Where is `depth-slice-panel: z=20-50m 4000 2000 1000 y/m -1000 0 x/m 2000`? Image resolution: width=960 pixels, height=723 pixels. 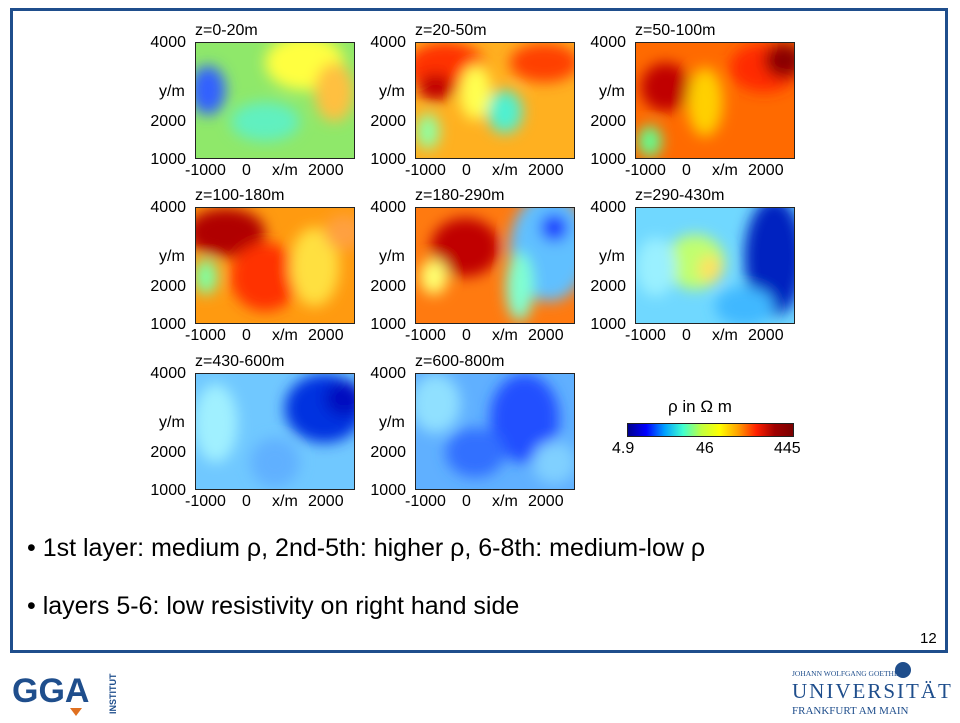 depth-slice-panel: z=20-50m 4000 2000 1000 y/m -1000 0 x/m 2000 is located at coordinates (473, 108).